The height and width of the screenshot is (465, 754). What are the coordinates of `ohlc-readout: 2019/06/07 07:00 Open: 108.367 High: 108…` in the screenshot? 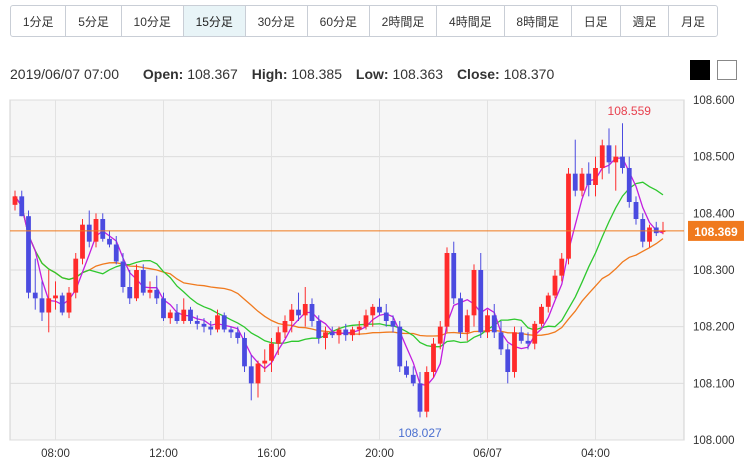 It's located at (282, 74).